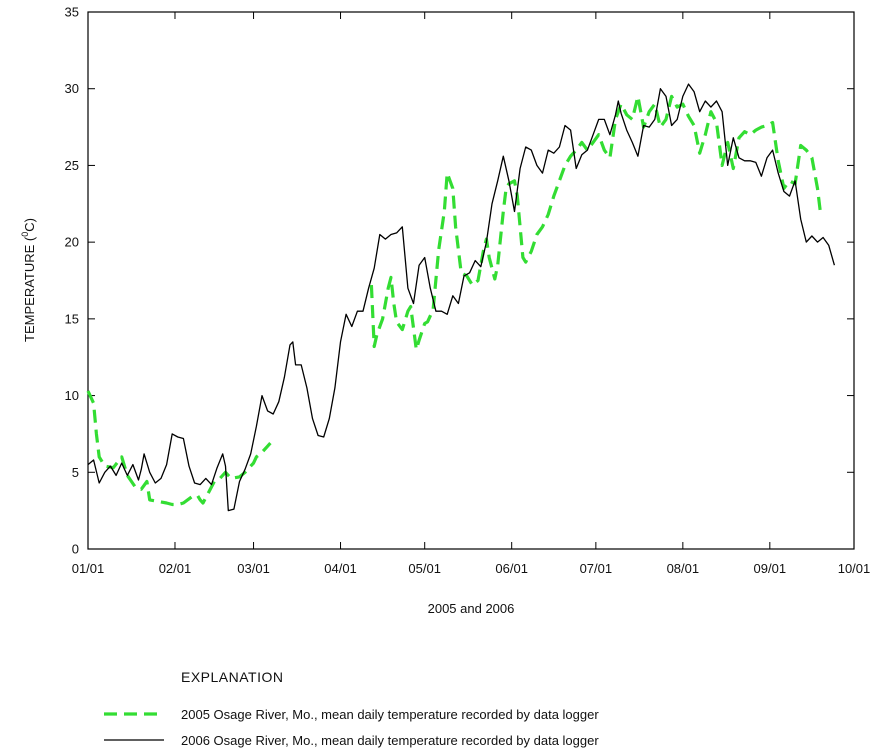 The image size is (872, 752). I want to click on y-axis-title-superscript: 0, so click(25, 234).